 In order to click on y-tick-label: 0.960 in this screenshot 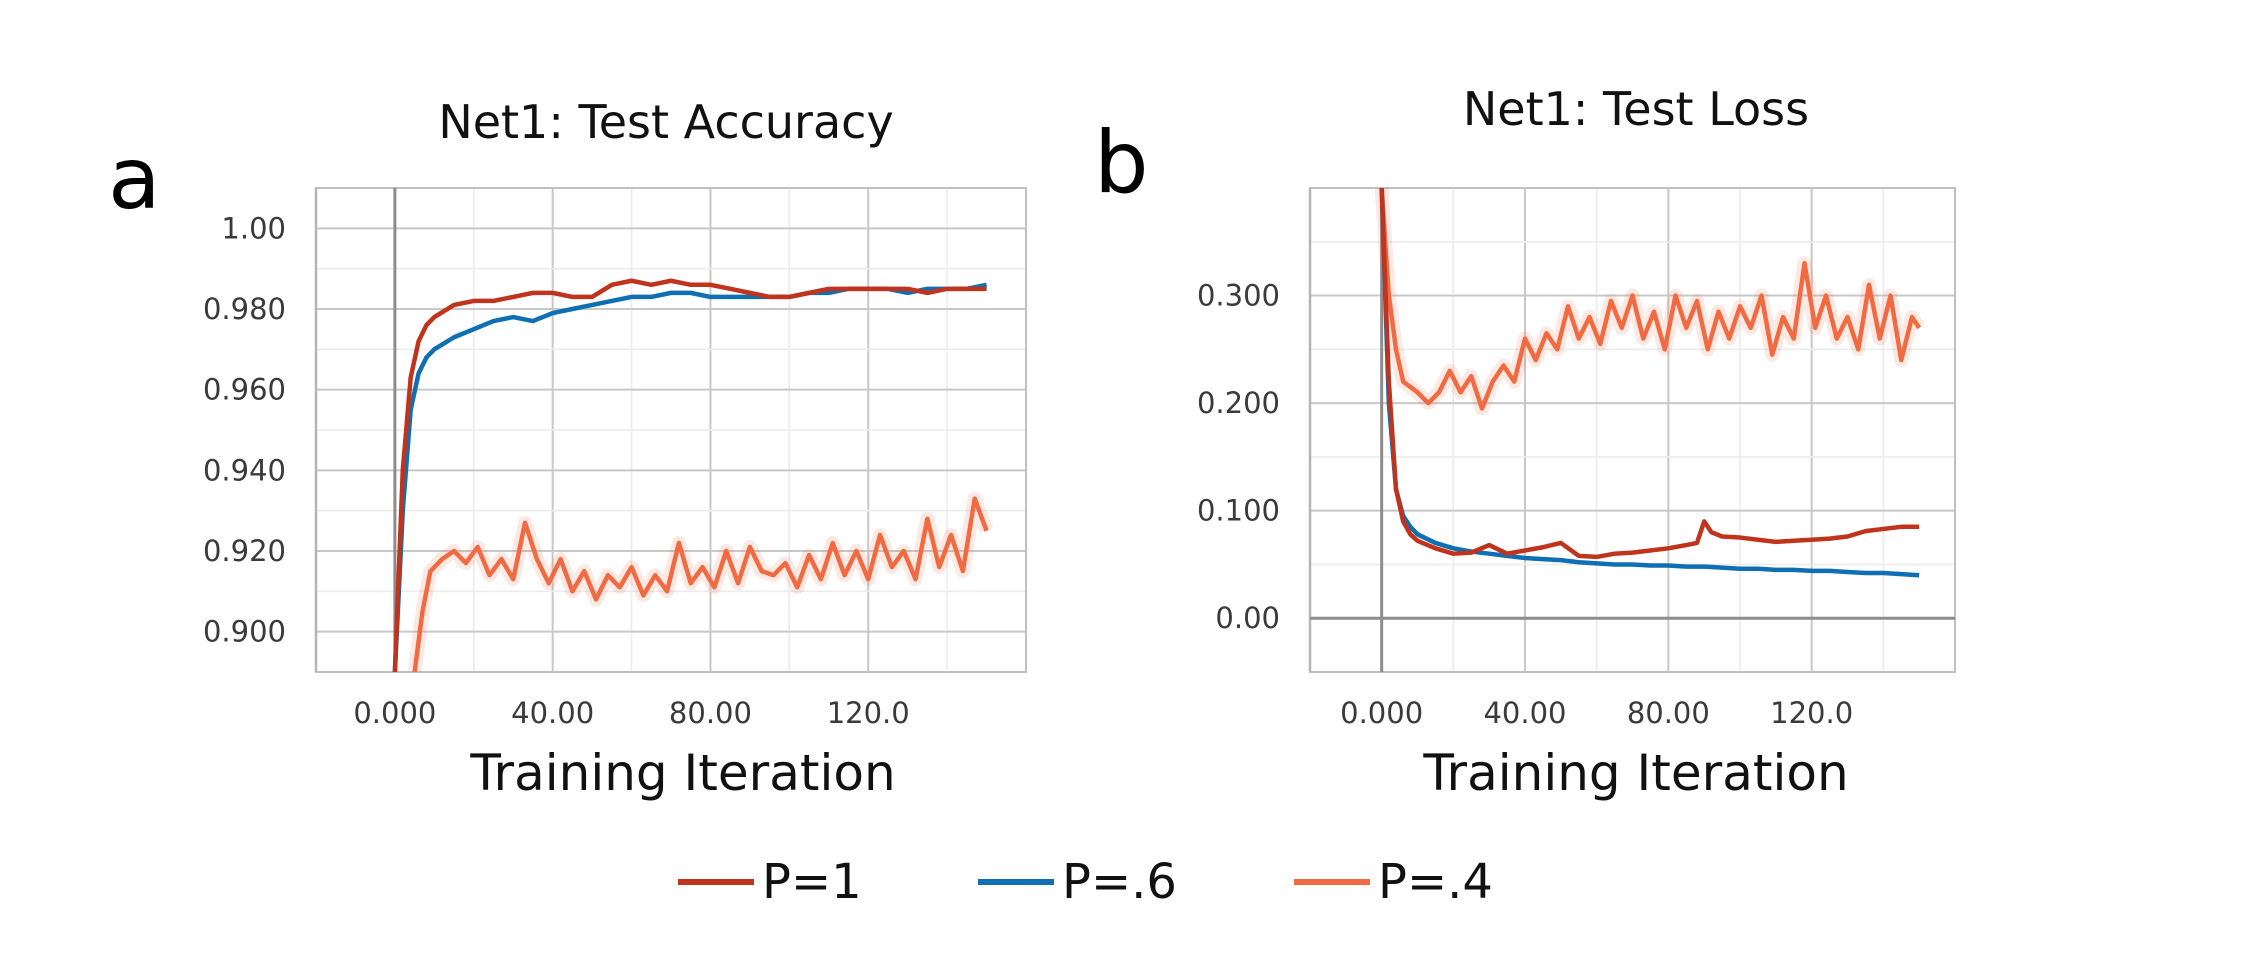, I will do `click(244, 390)`.